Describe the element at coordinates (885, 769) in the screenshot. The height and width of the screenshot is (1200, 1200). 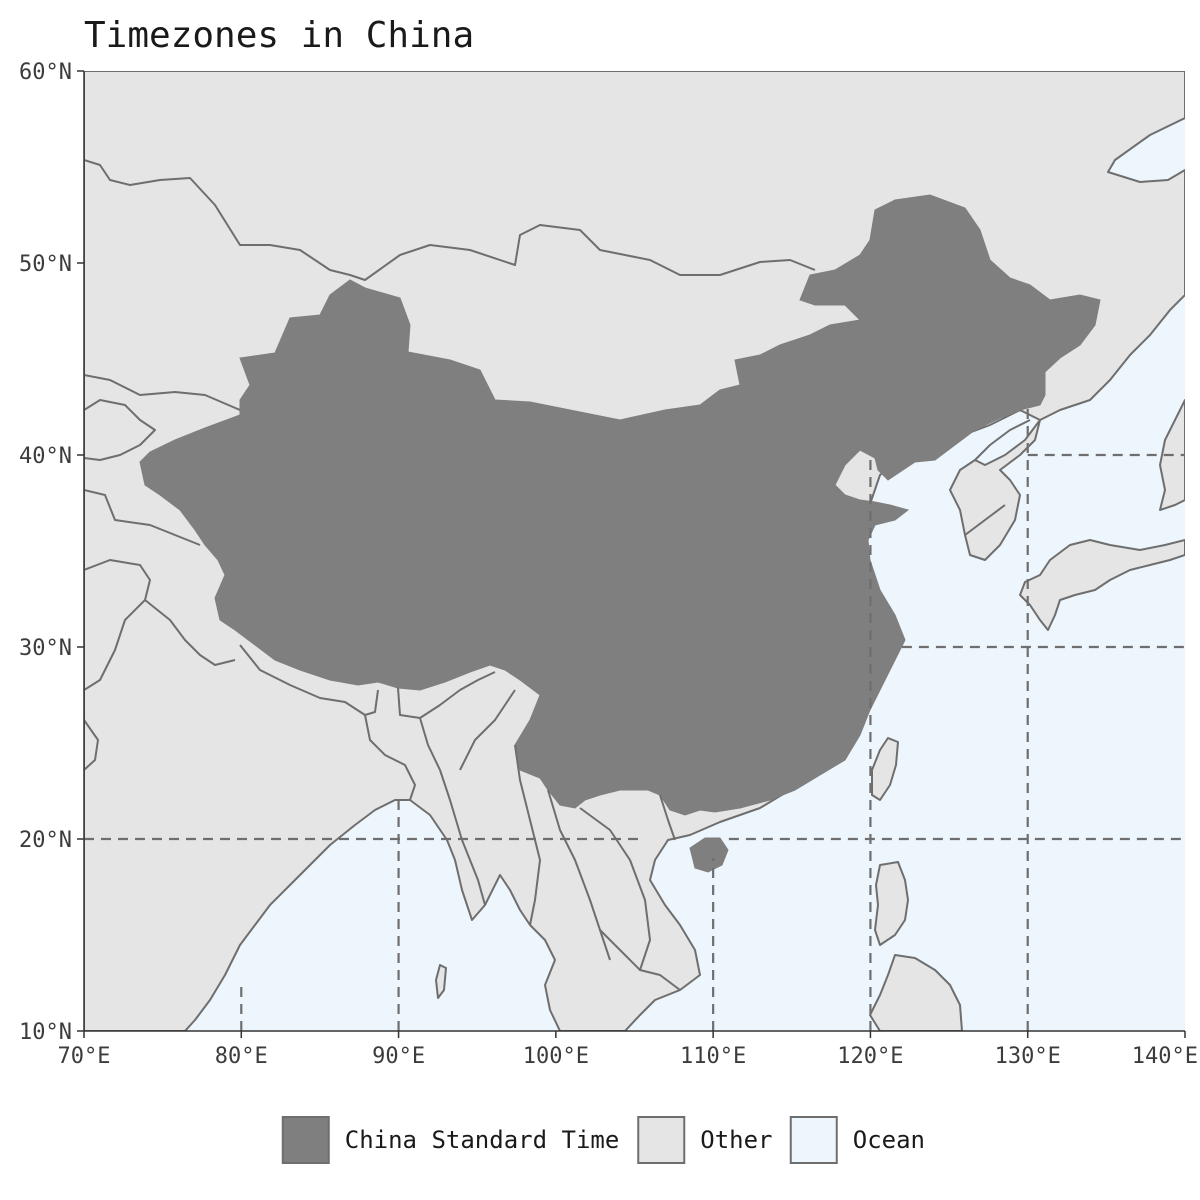
I see `land-taiwan` at that location.